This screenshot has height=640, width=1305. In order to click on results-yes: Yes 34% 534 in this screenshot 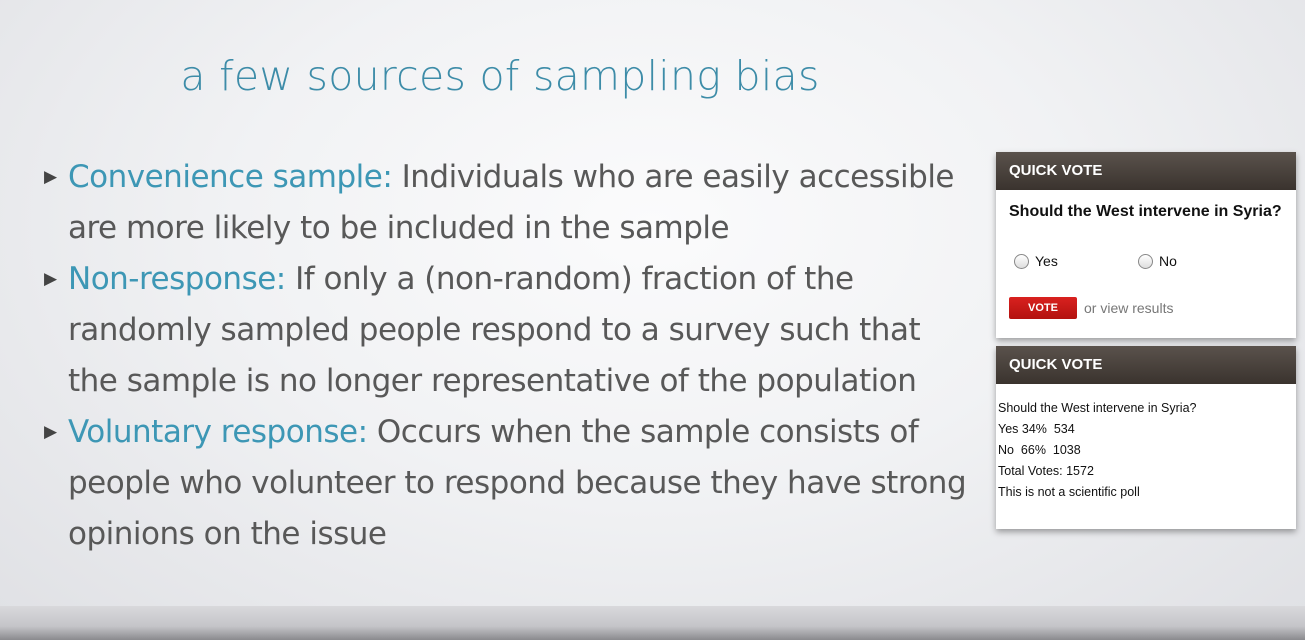, I will do `click(1036, 429)`.